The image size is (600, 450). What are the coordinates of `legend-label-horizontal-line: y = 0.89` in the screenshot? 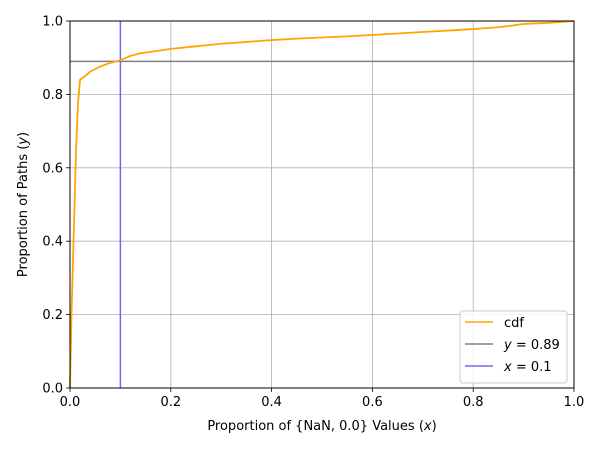 It's located at (531, 345).